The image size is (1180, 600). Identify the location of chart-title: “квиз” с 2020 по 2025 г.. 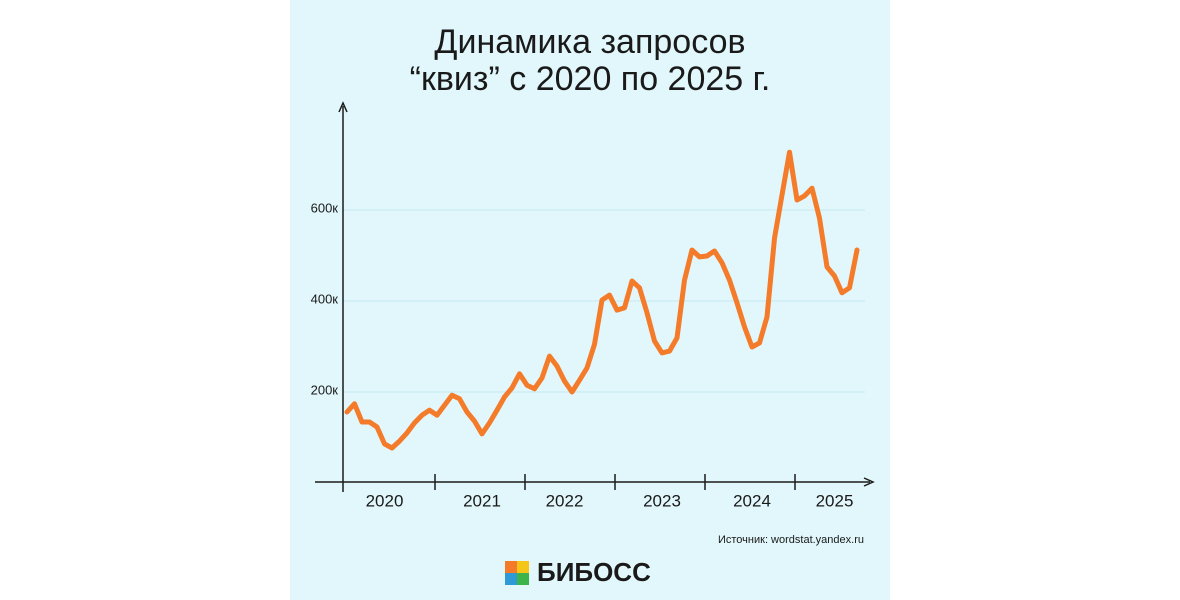
(590, 79).